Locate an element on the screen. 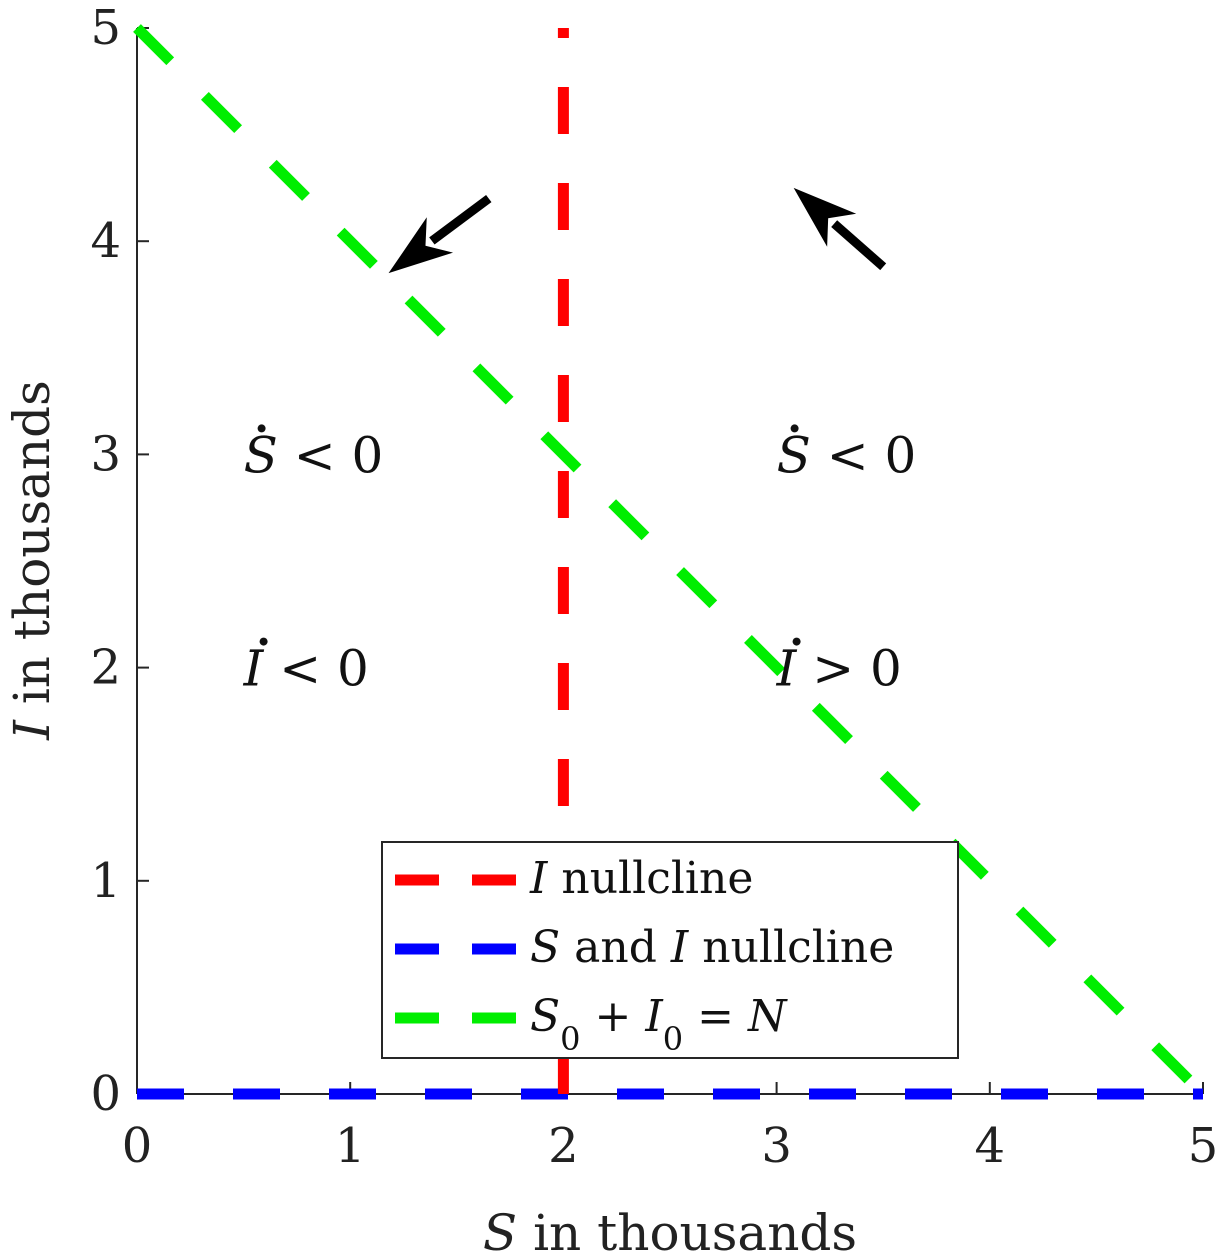 The width and height of the screenshot is (1217, 1254). y-tick-label: 5 is located at coordinates (105, 28).